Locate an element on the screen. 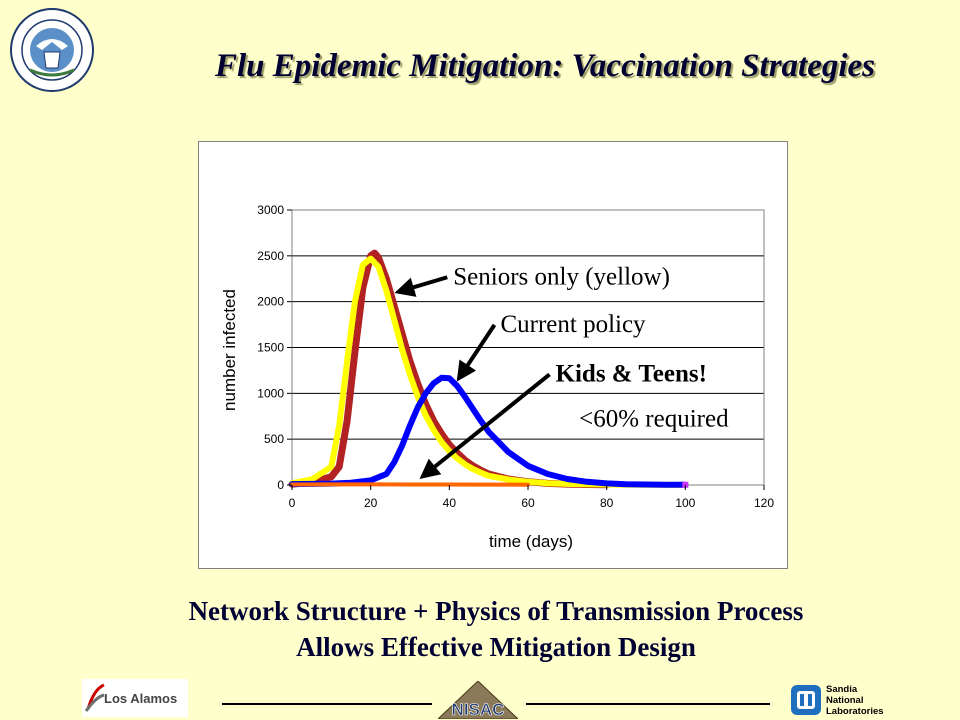 This screenshot has height=720, width=960. x-tick-label: 40 is located at coordinates (450, 503).